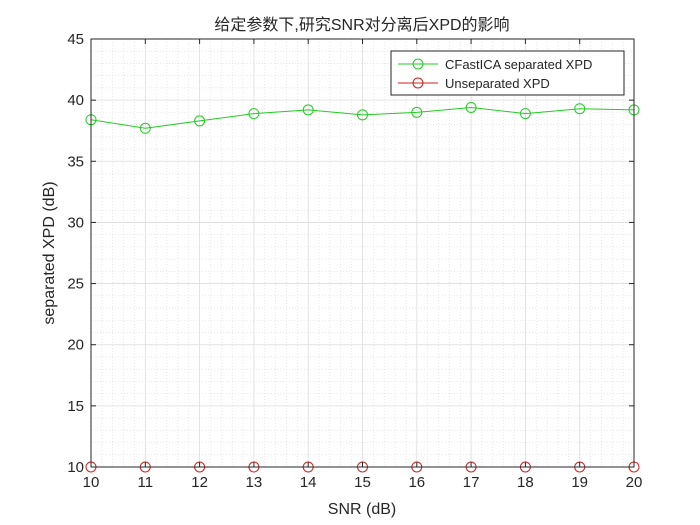 This screenshot has width=700, height=525. I want to click on y-tick-label: 15, so click(75, 406).